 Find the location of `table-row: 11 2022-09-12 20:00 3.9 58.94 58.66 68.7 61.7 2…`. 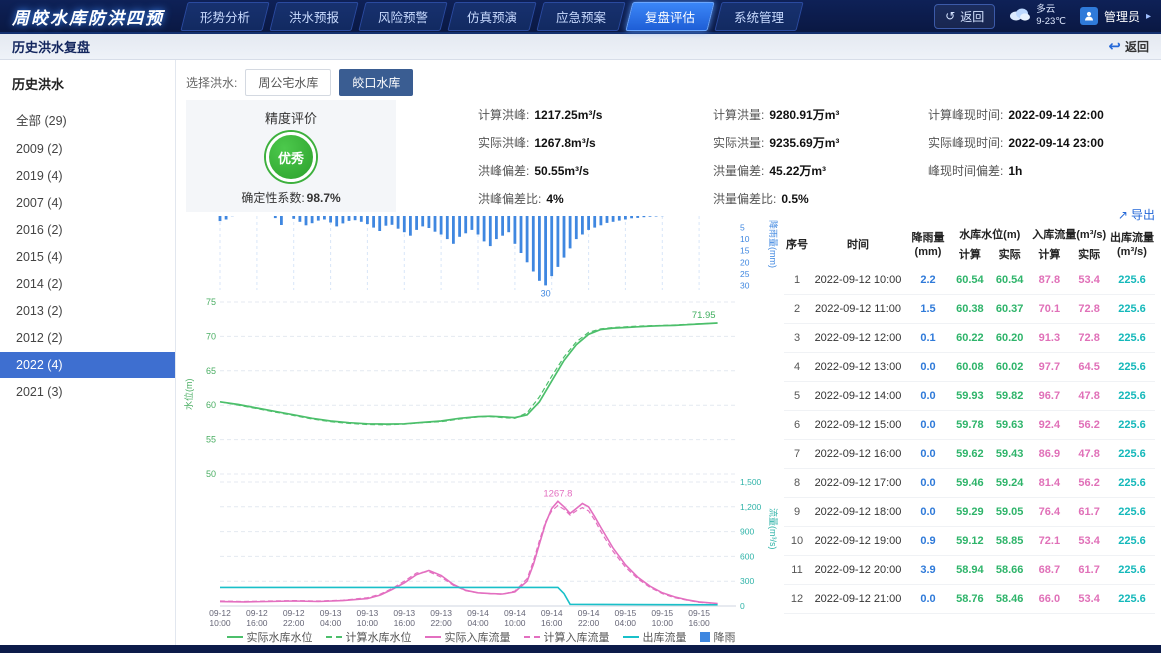

table-row: 11 2022-09-12 20:00 3.9 58.94 58.66 68.7 61.7 2… is located at coordinates (969, 570).